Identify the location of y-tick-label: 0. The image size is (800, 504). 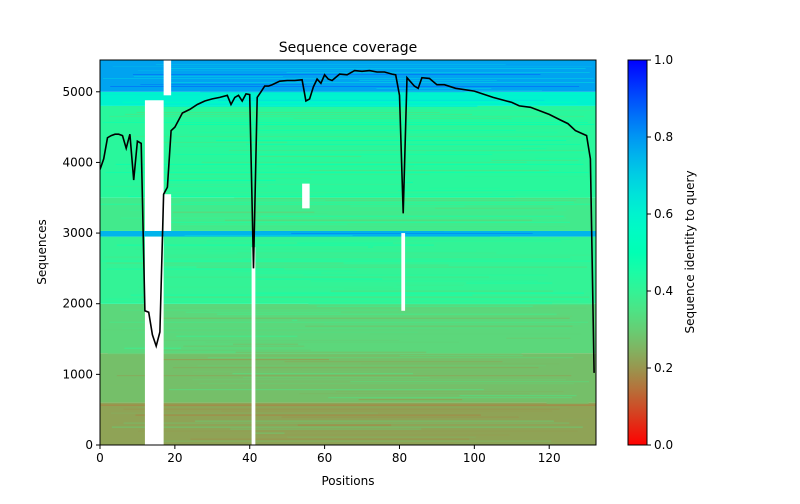
(89, 445).